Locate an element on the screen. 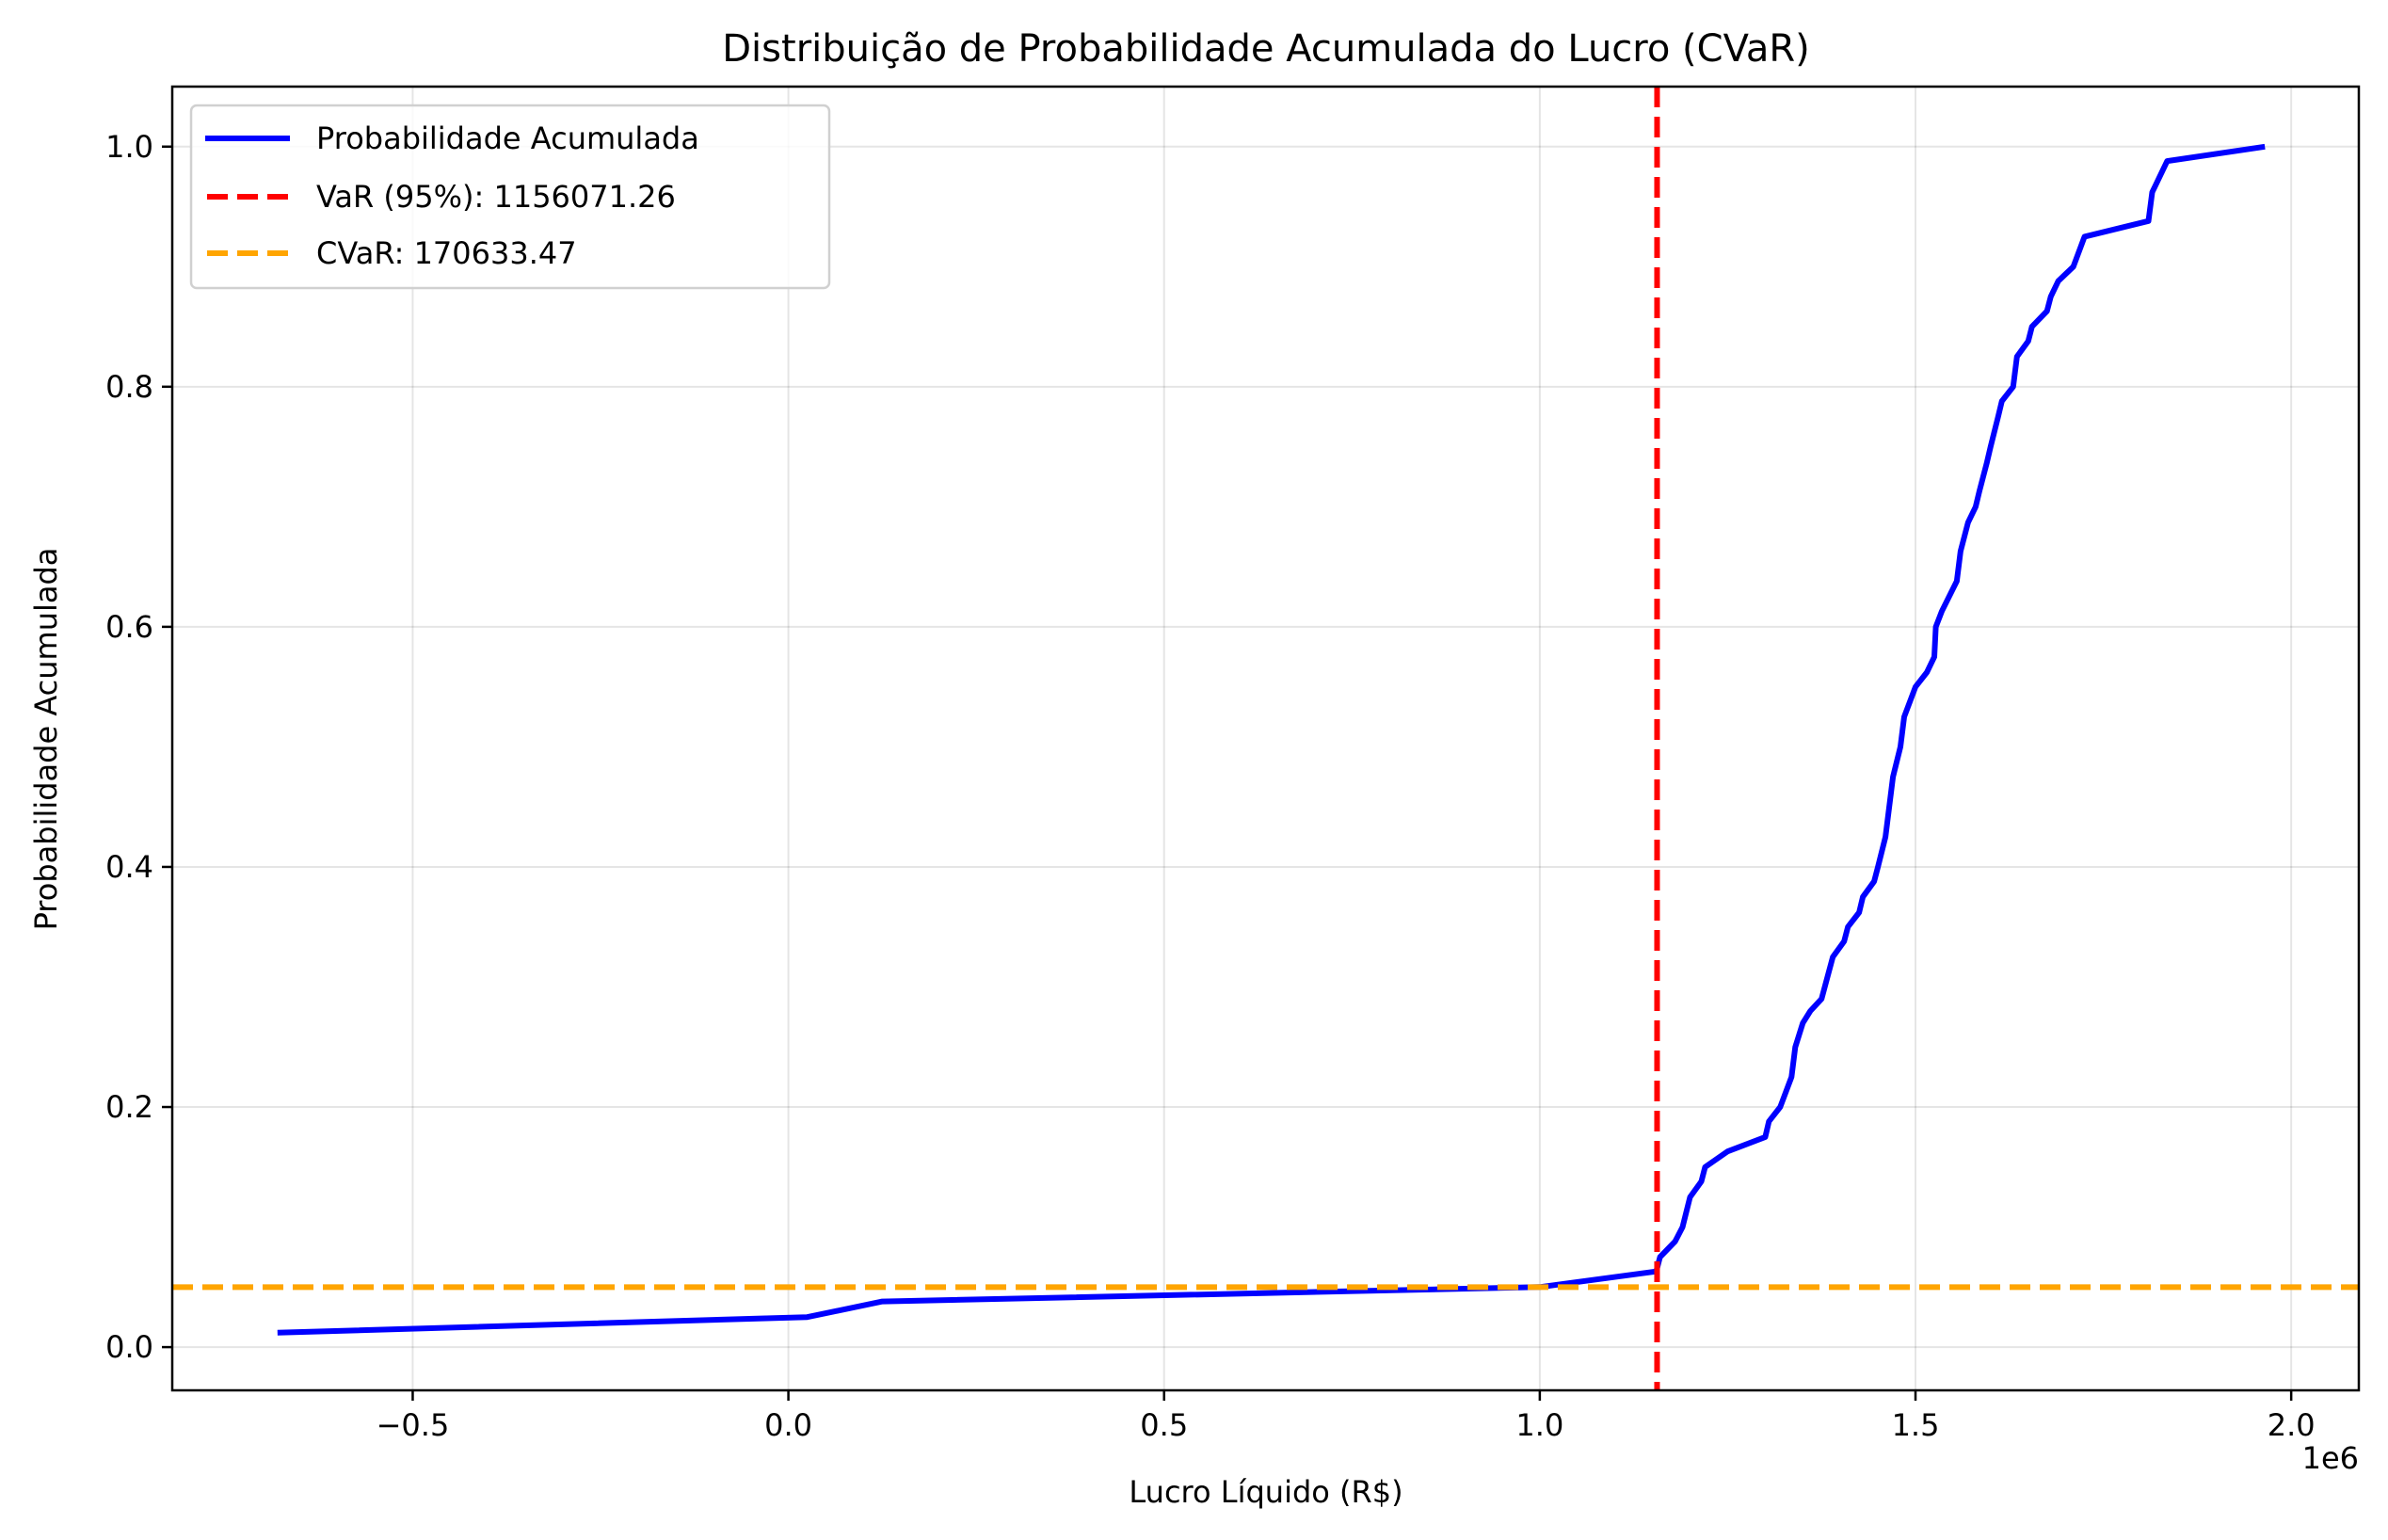  x-offset-label: 1e6 is located at coordinates (2330, 1458).